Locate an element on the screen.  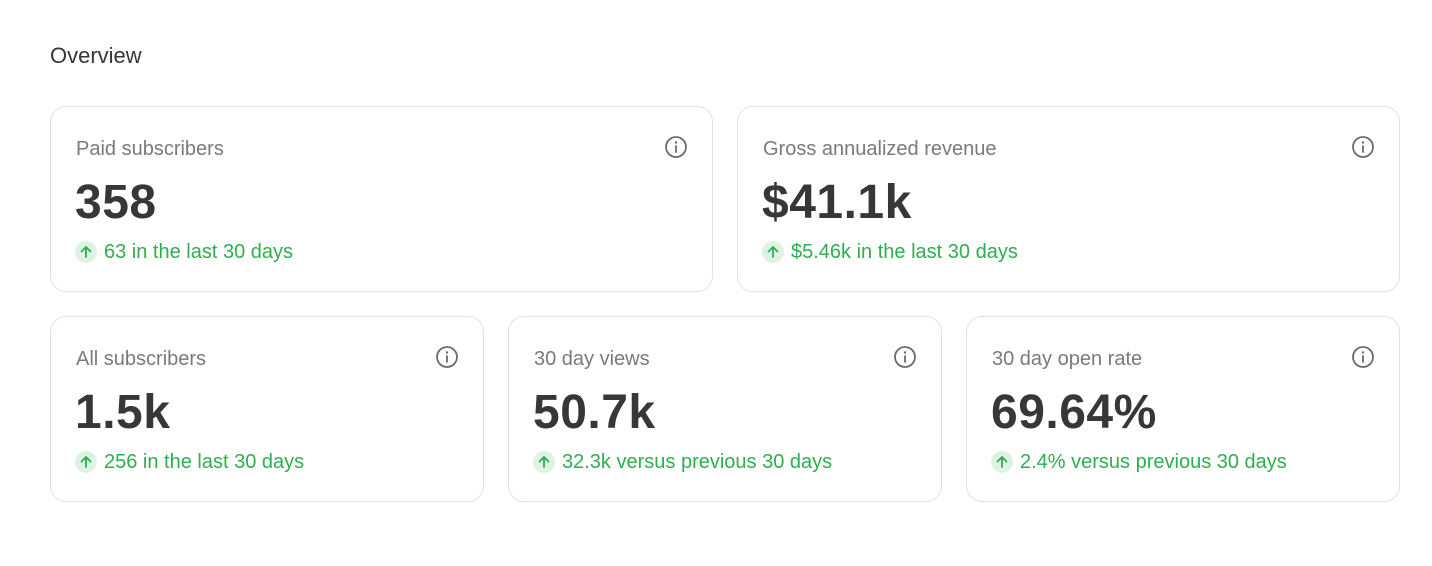
stat-trend-text: $5.46k in the last 30 days is located at coordinates (904, 252).